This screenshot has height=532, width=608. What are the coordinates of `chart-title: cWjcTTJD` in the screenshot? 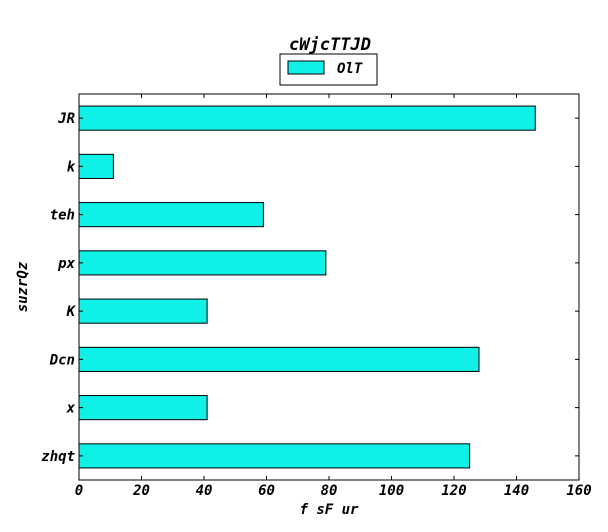 It's located at (330, 45).